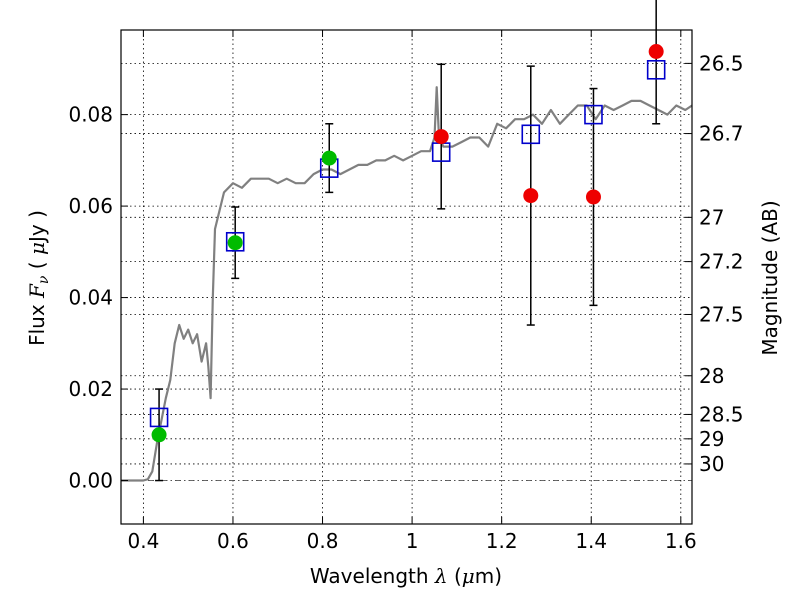  Describe the element at coordinates (143, 541) in the screenshot. I see `x-tick-label: 0.4` at that location.